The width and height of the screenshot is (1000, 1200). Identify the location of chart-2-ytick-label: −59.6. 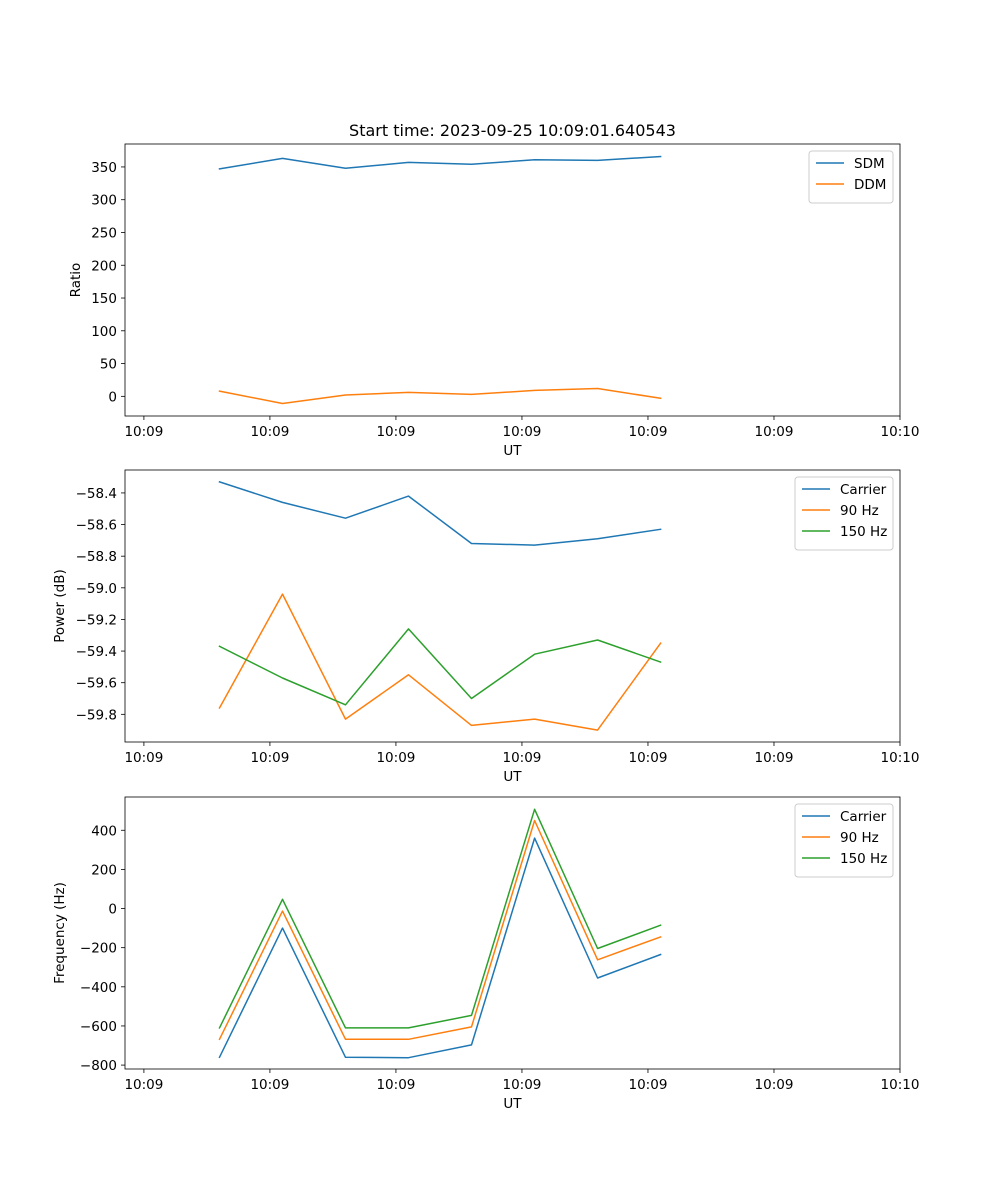
(96, 684).